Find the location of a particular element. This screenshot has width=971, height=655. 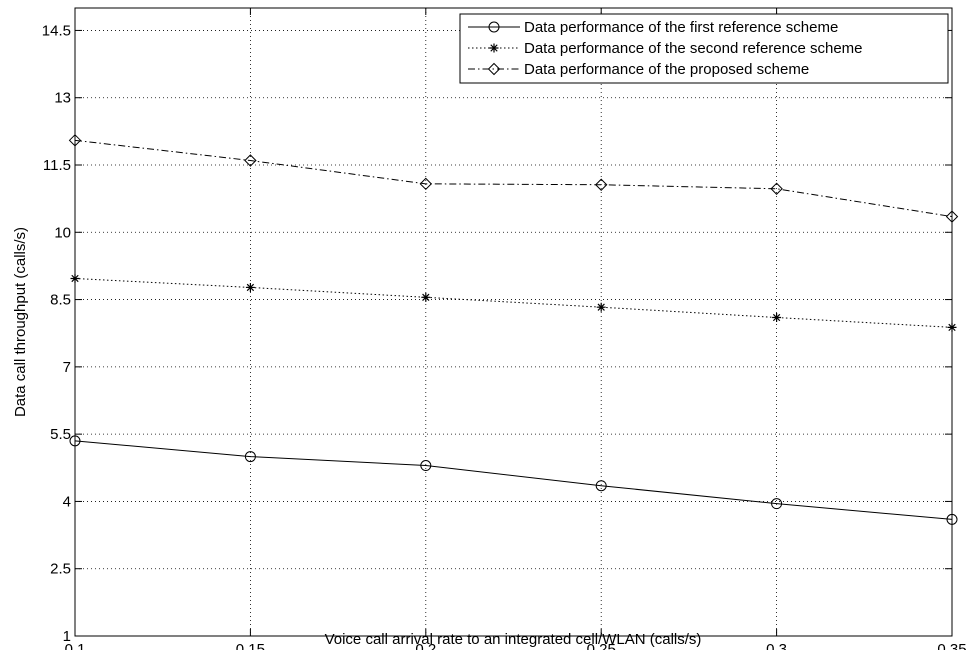

y-tick-label: 13 is located at coordinates (62, 98).